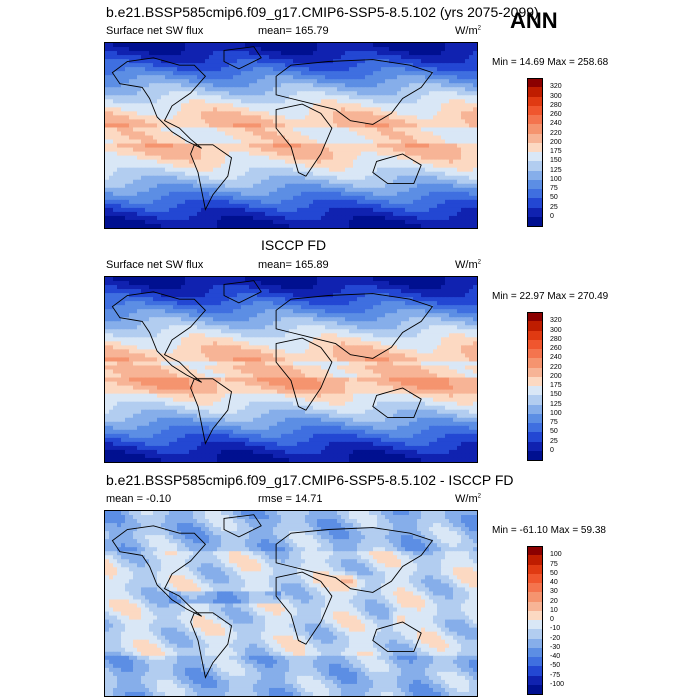  I want to click on panel-2-mean-label: mean= 165.89, so click(293, 265).